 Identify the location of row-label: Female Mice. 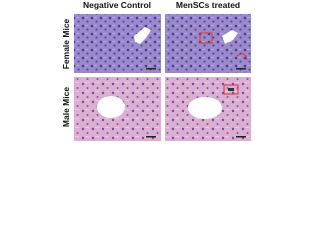
(66, 43).